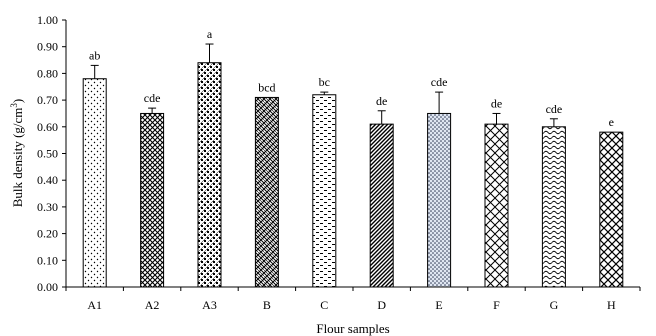  Describe the element at coordinates (47, 100) in the screenshot. I see `y-tick-label: 0.70` at that location.